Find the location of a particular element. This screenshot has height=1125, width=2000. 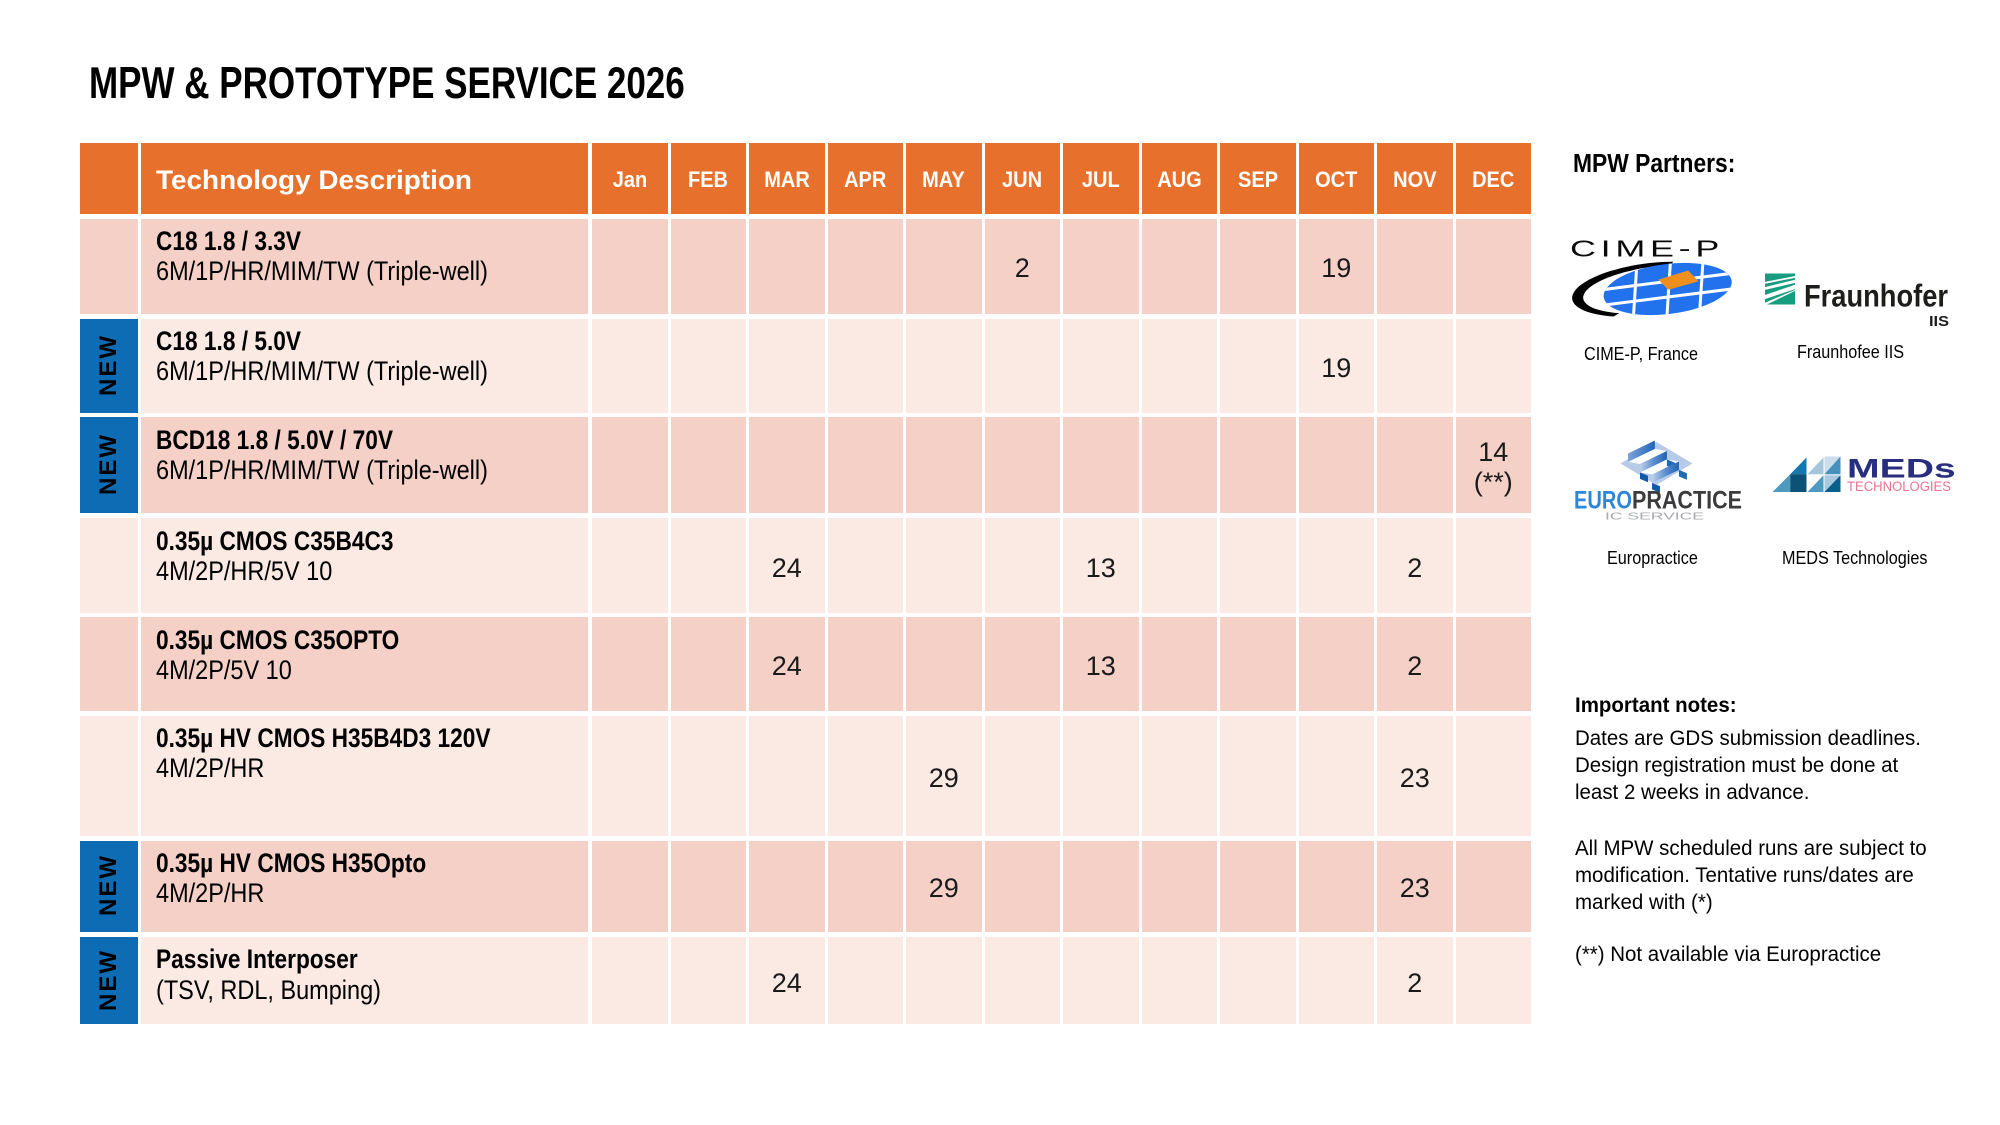

svg-text: Fraunhofer is located at coordinates (1876, 296).